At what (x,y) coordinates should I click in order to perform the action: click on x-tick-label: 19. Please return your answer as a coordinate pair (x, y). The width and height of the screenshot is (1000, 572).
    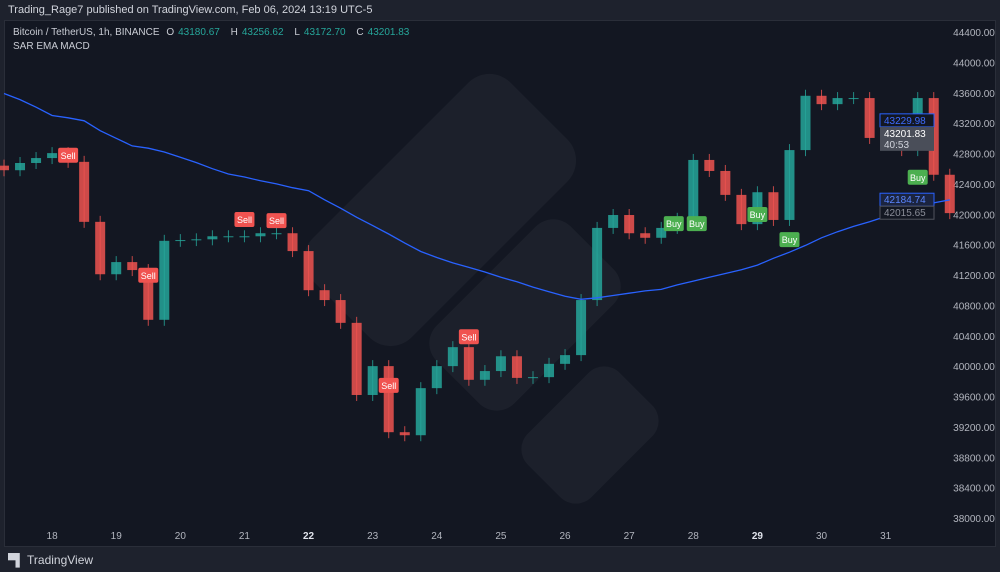
    Looking at the image, I should click on (117, 536).